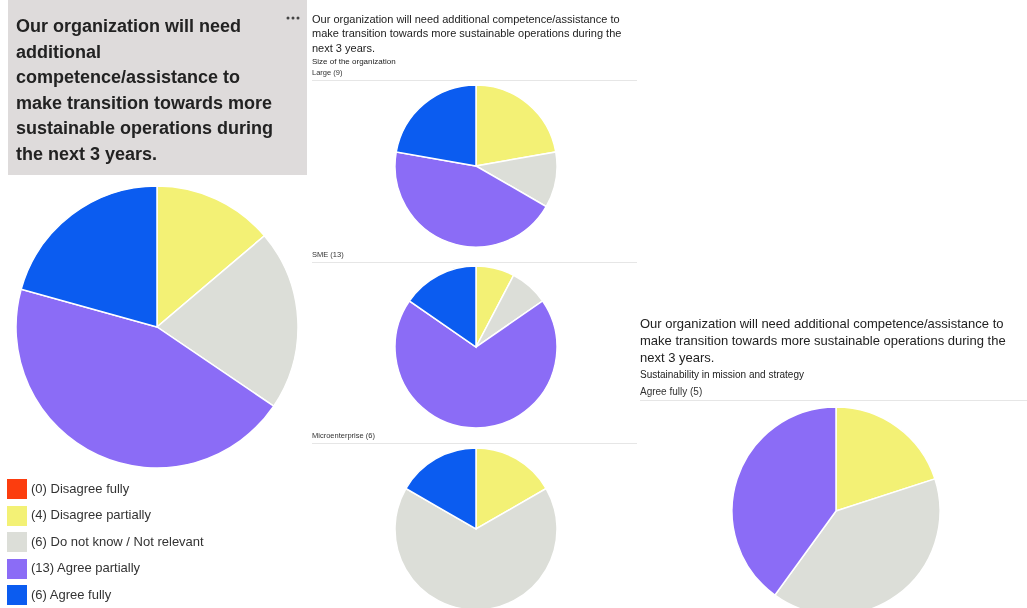  I want to click on legend-label: (6) Agree fully, so click(71, 594).